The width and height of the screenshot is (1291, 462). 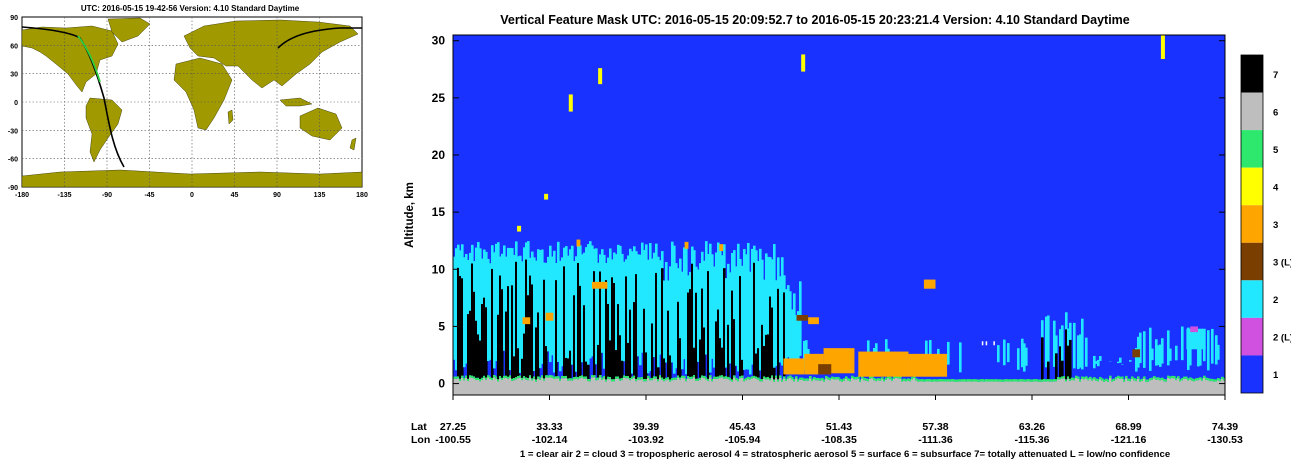 What do you see at coordinates (13, 188) in the screenshot?
I see `map-y-tick-label: -90` at bounding box center [13, 188].